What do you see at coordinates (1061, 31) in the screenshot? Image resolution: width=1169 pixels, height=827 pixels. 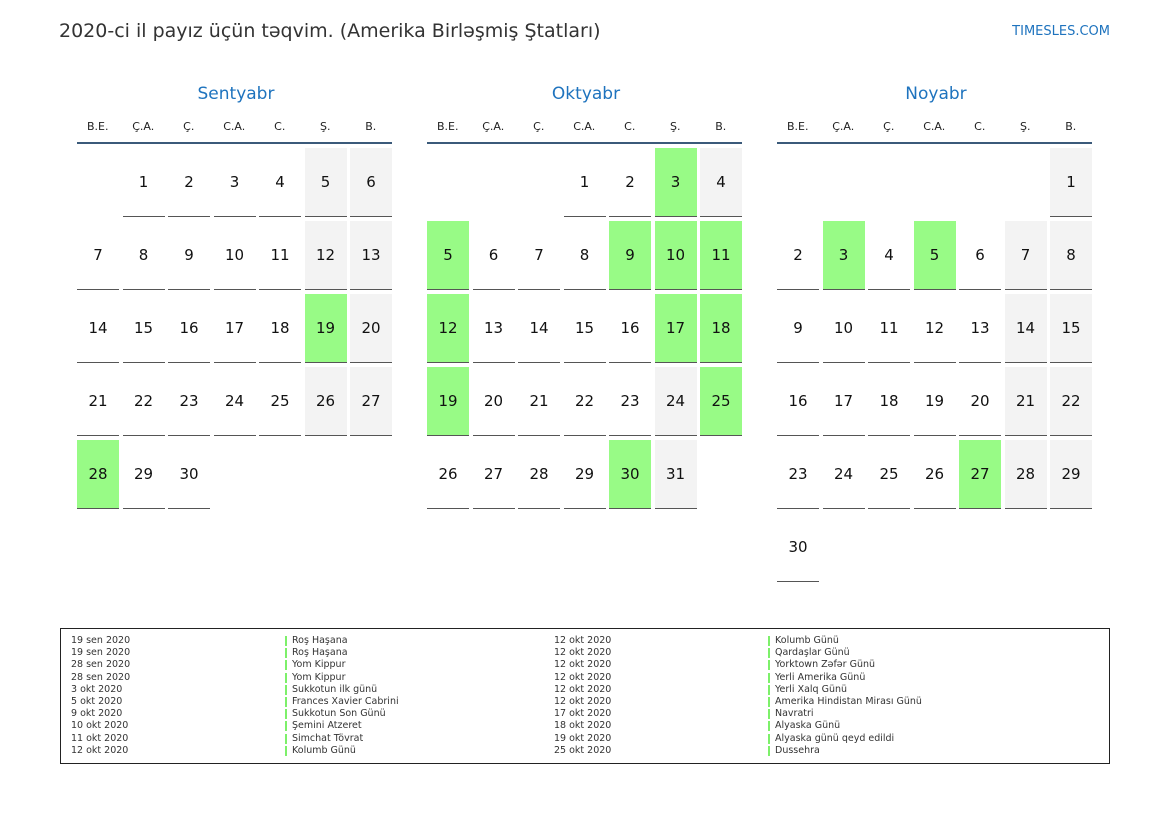 I see `brand-link: TIMESLES.COM` at bounding box center [1061, 31].